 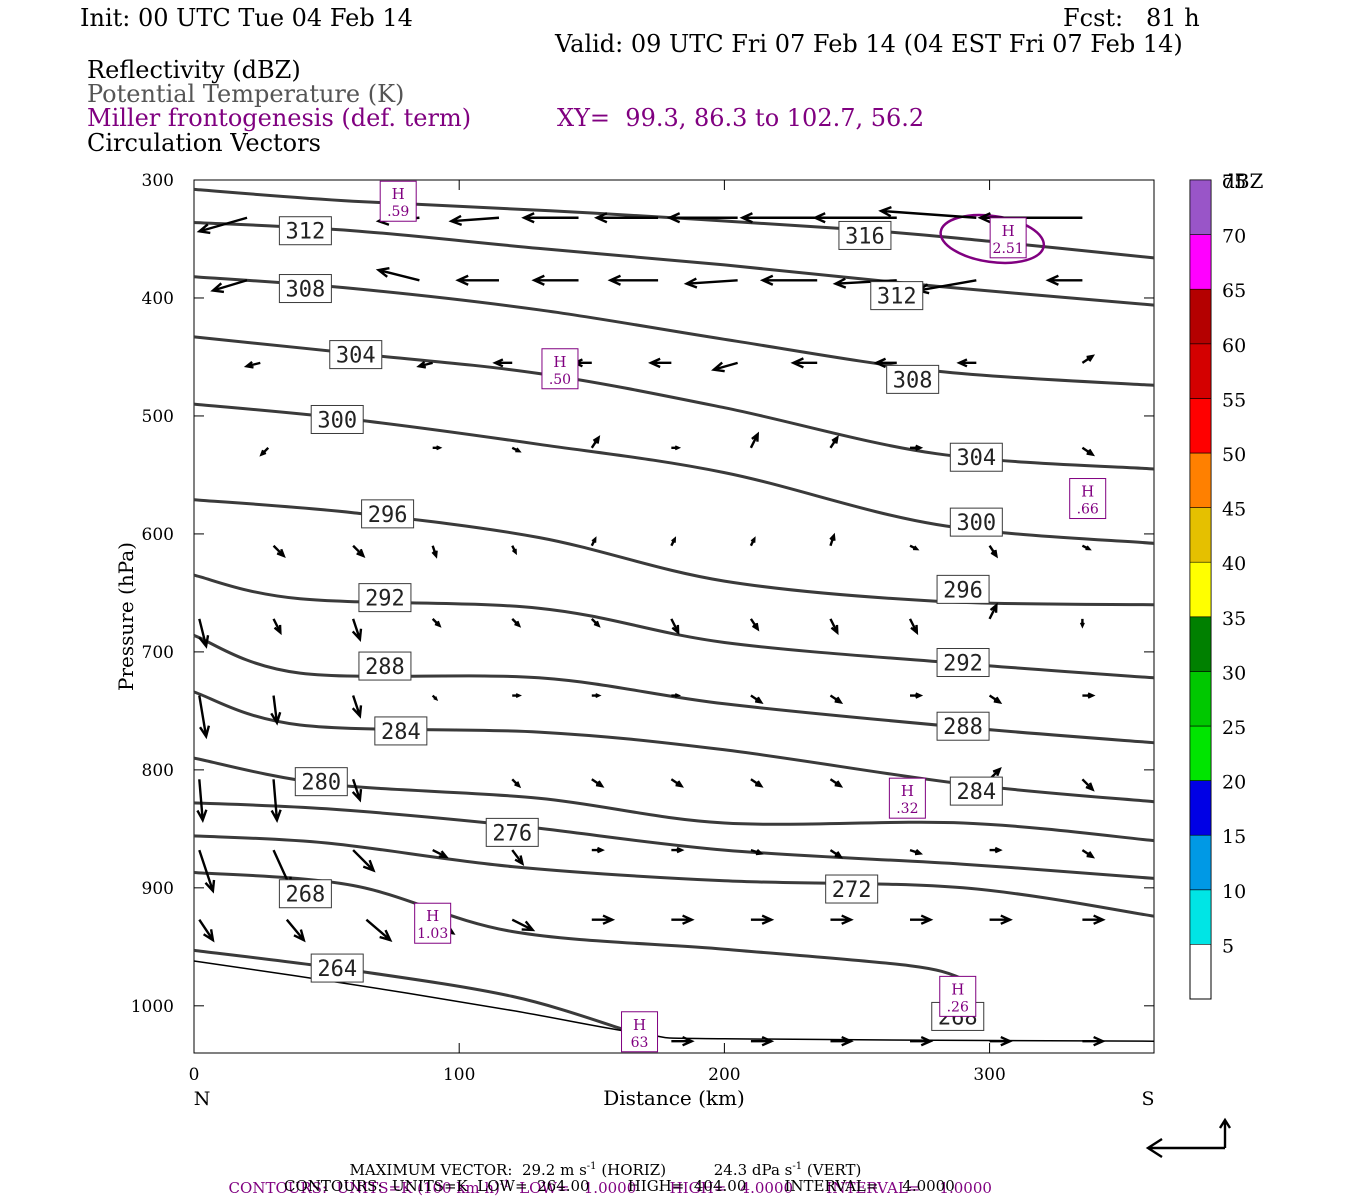 What do you see at coordinates (907, 809) in the screenshot?
I see `frontogenesis-max-value: .32` at bounding box center [907, 809].